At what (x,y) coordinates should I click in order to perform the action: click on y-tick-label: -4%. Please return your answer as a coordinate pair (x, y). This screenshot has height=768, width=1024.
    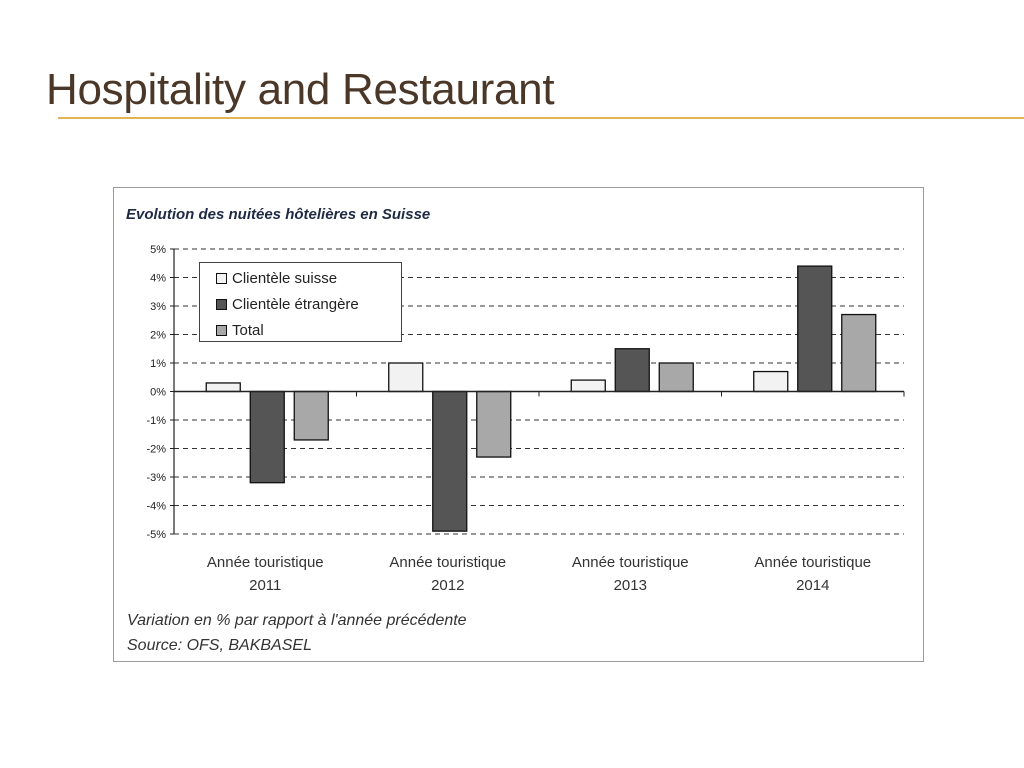
    Looking at the image, I should click on (156, 507).